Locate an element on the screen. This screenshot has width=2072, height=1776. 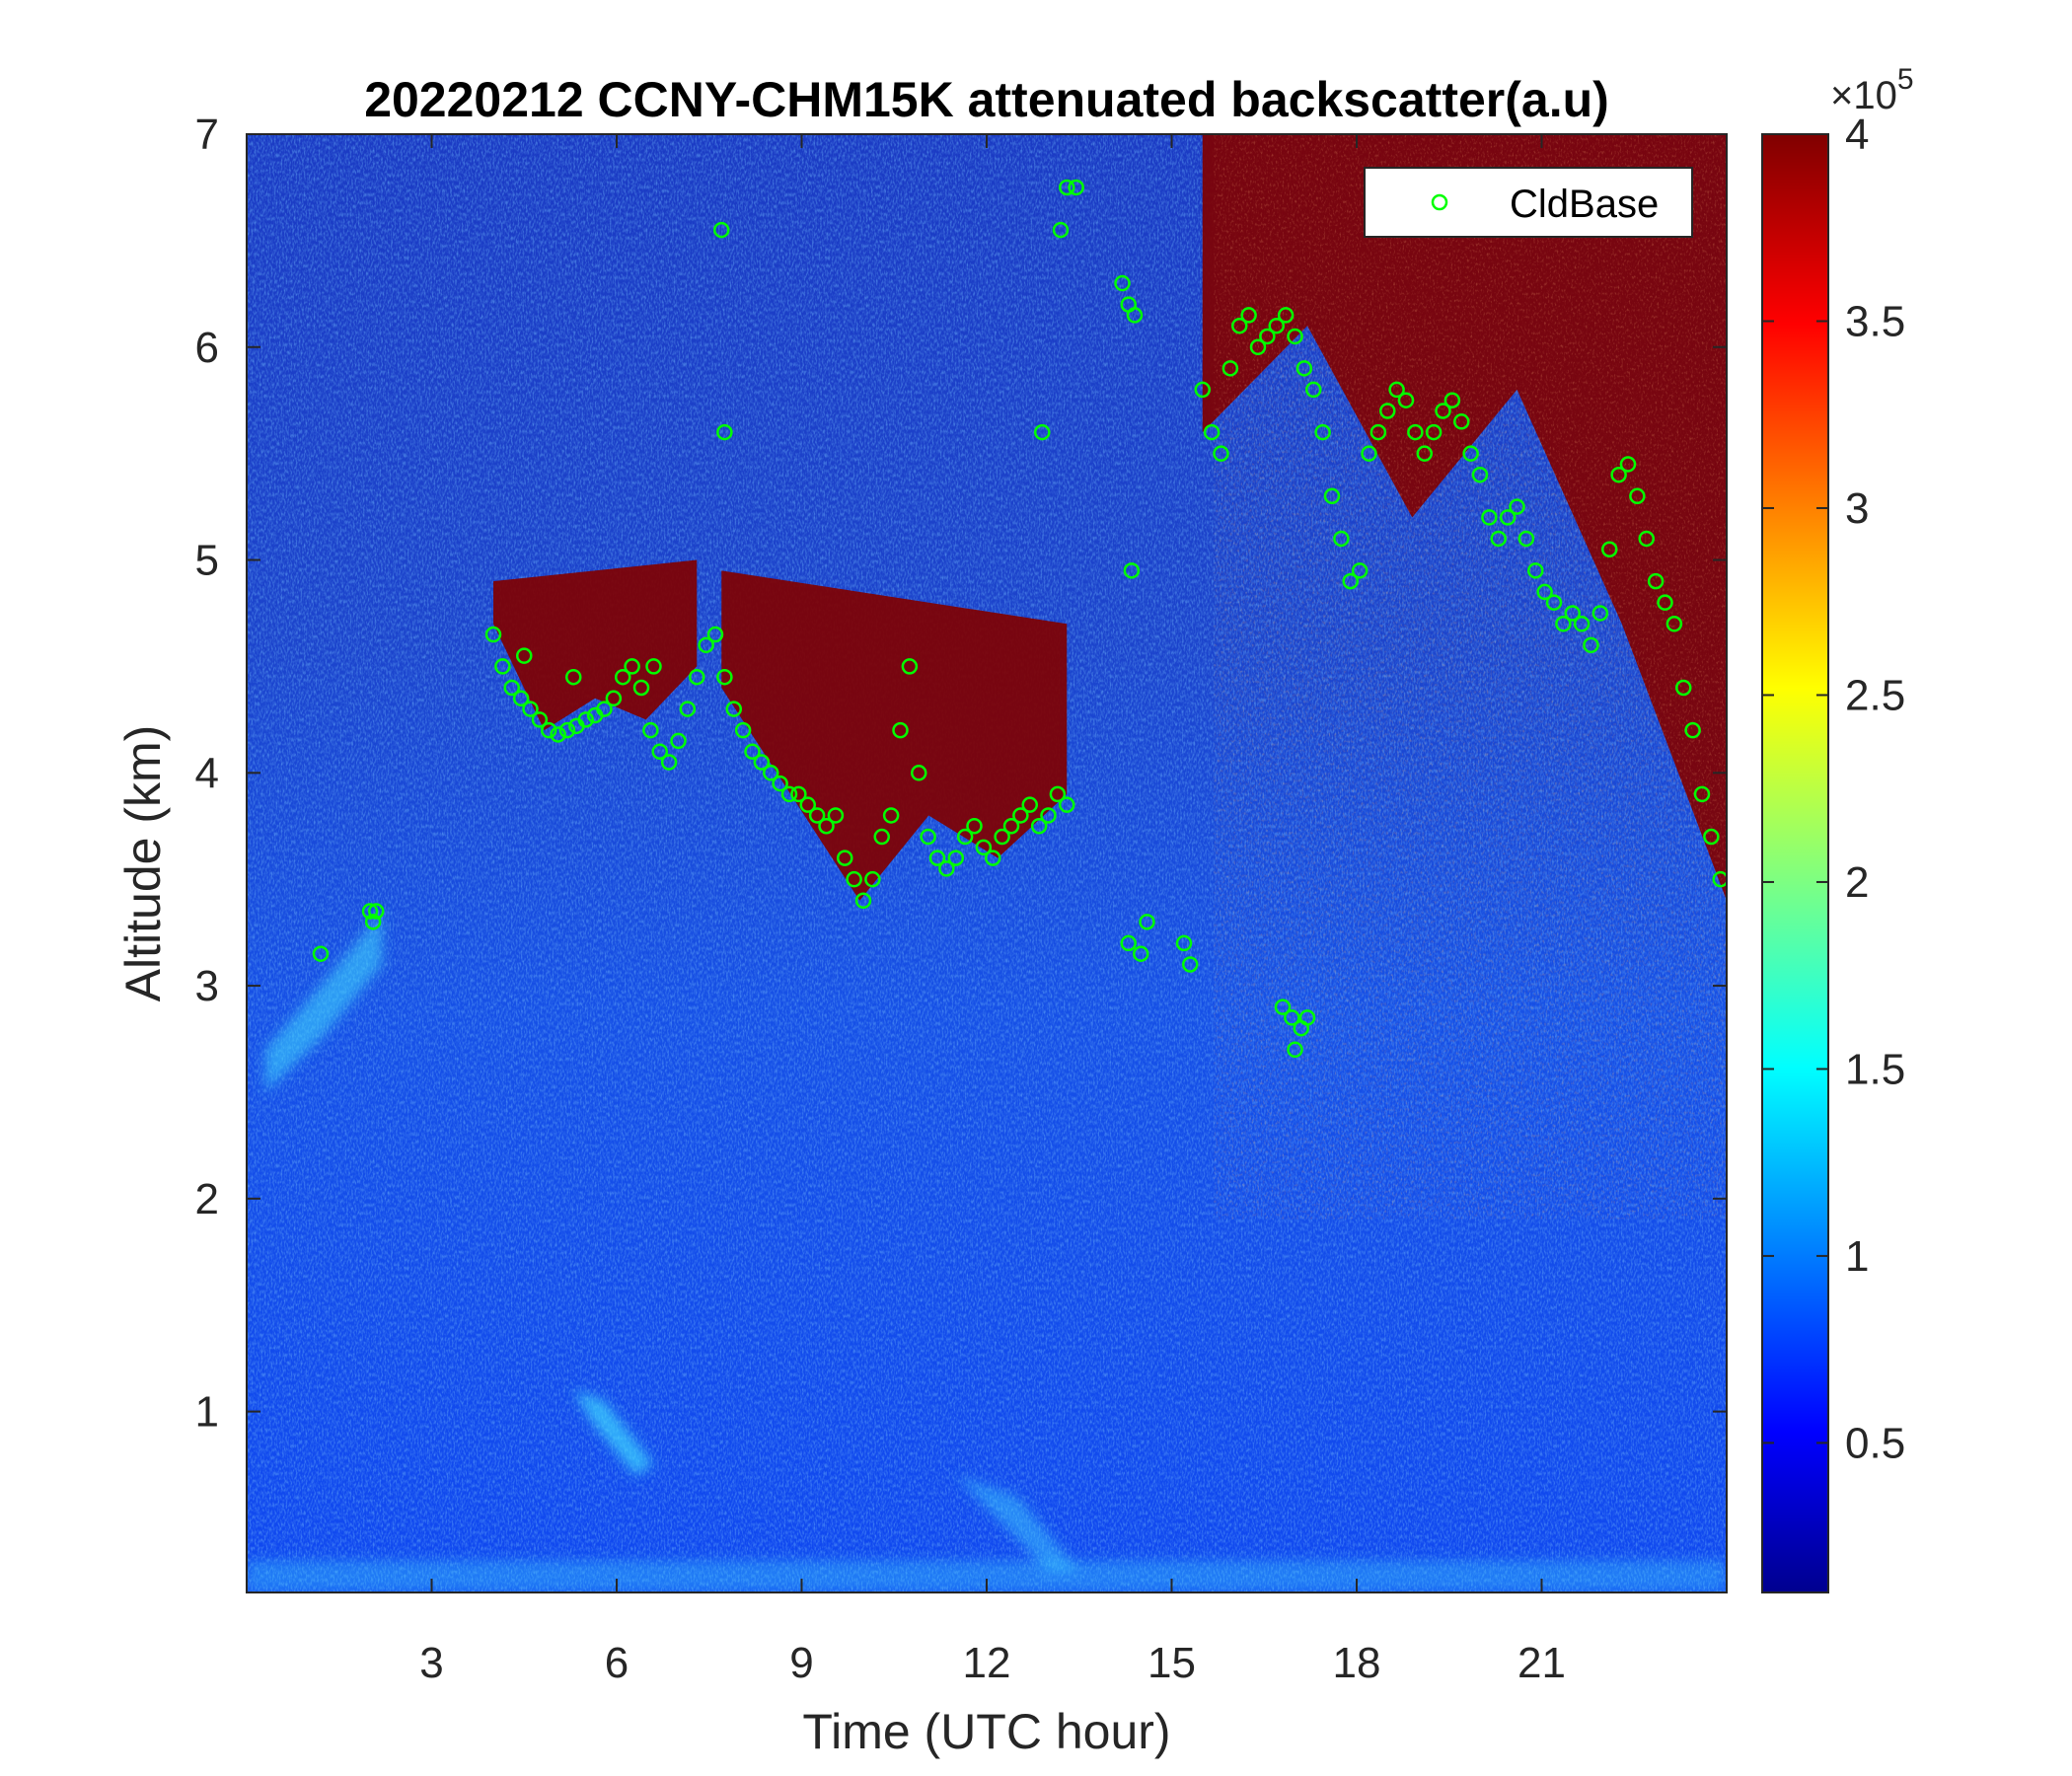
x-tick-label: 3 is located at coordinates (431, 1663).